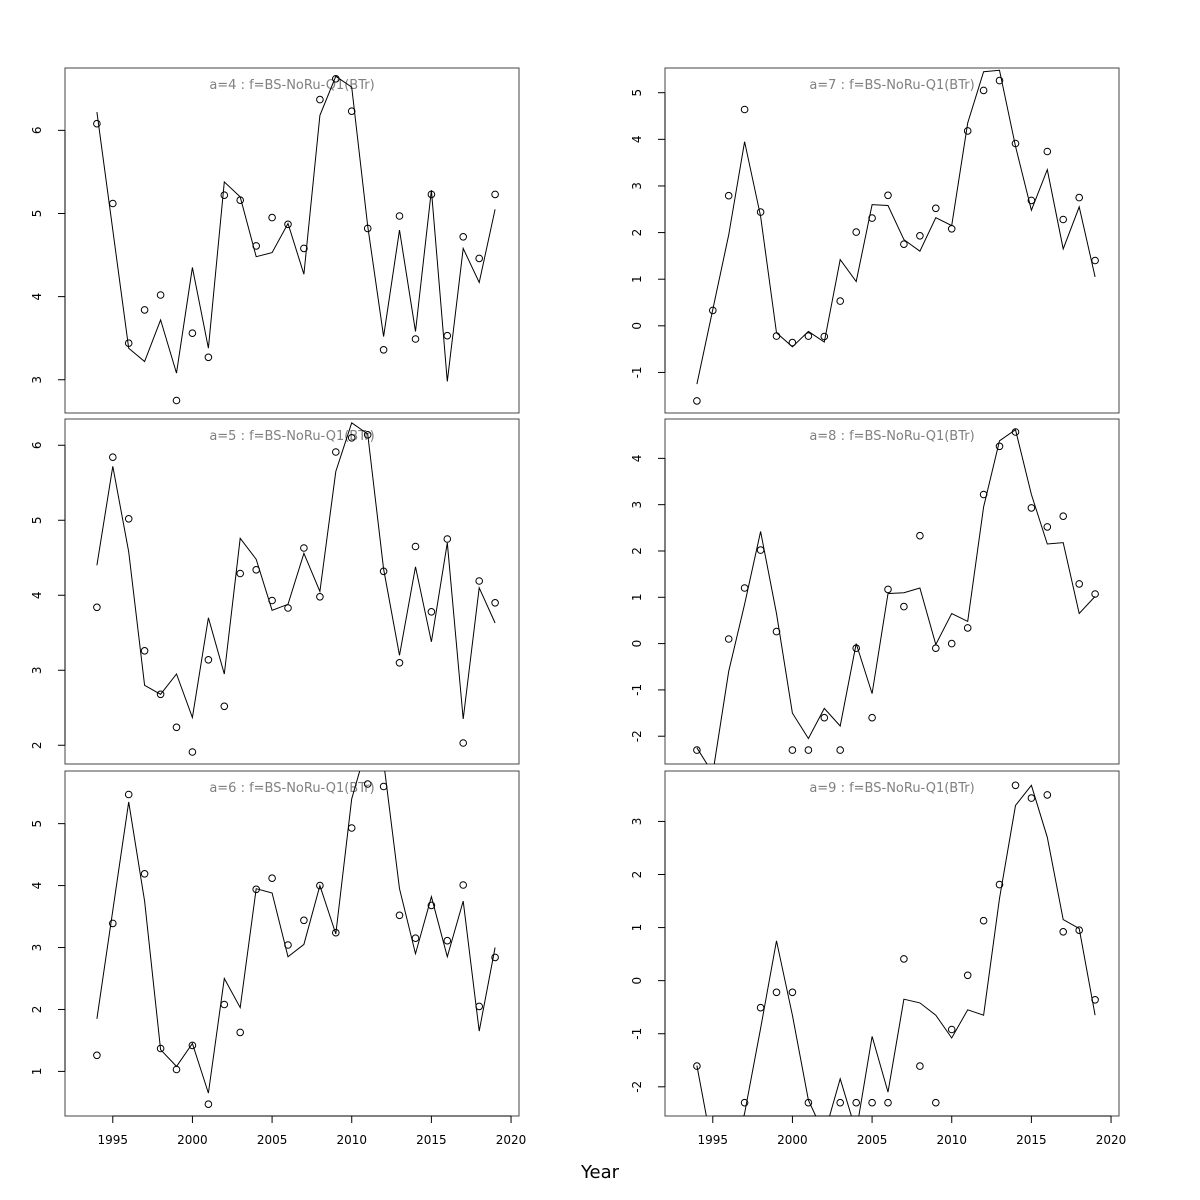 The width and height of the screenshot is (1200, 1200). What do you see at coordinates (713, 1140) in the screenshot?
I see `x-tick-label: 1995` at bounding box center [713, 1140].